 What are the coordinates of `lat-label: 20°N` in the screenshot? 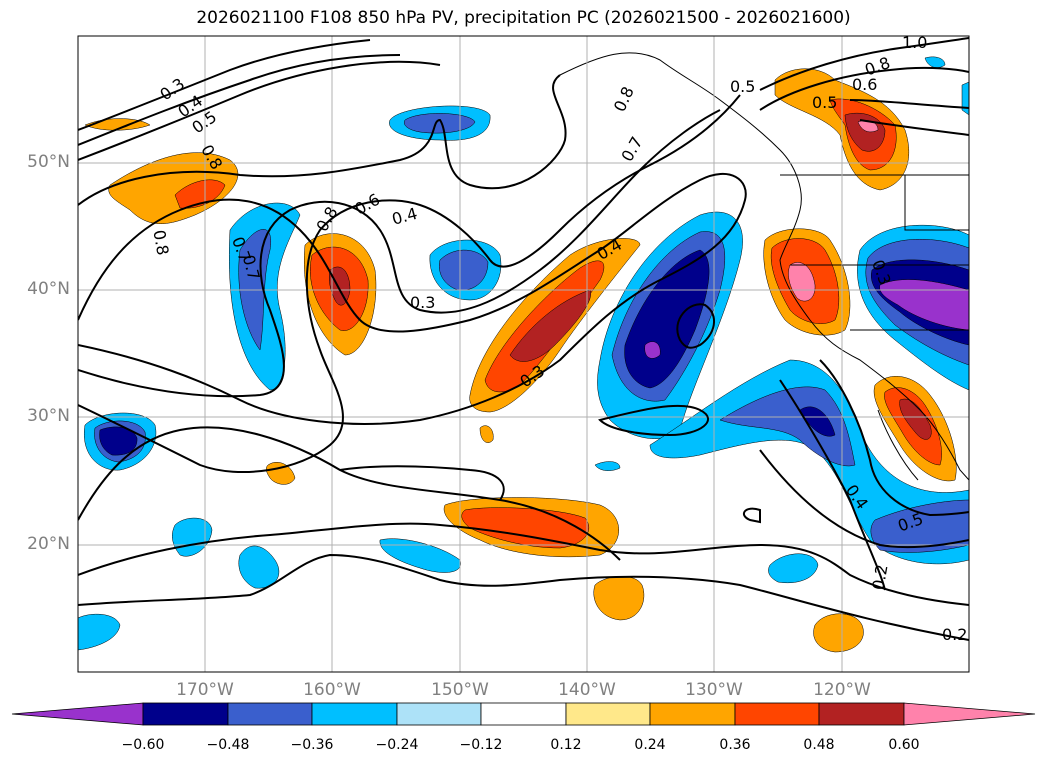 It's located at (48, 544).